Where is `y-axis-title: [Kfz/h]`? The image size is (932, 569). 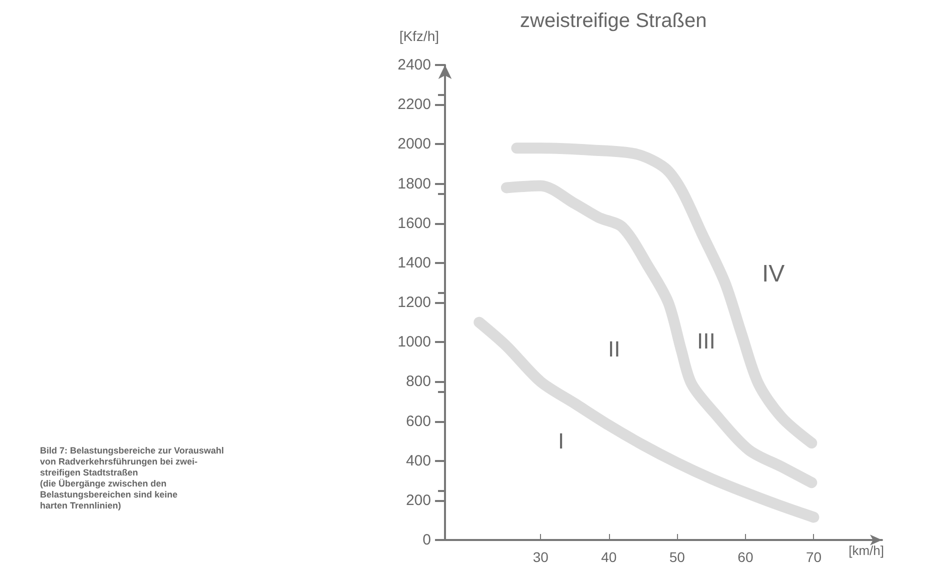
y-axis-title: [Kfz/h] is located at coordinates (419, 36).